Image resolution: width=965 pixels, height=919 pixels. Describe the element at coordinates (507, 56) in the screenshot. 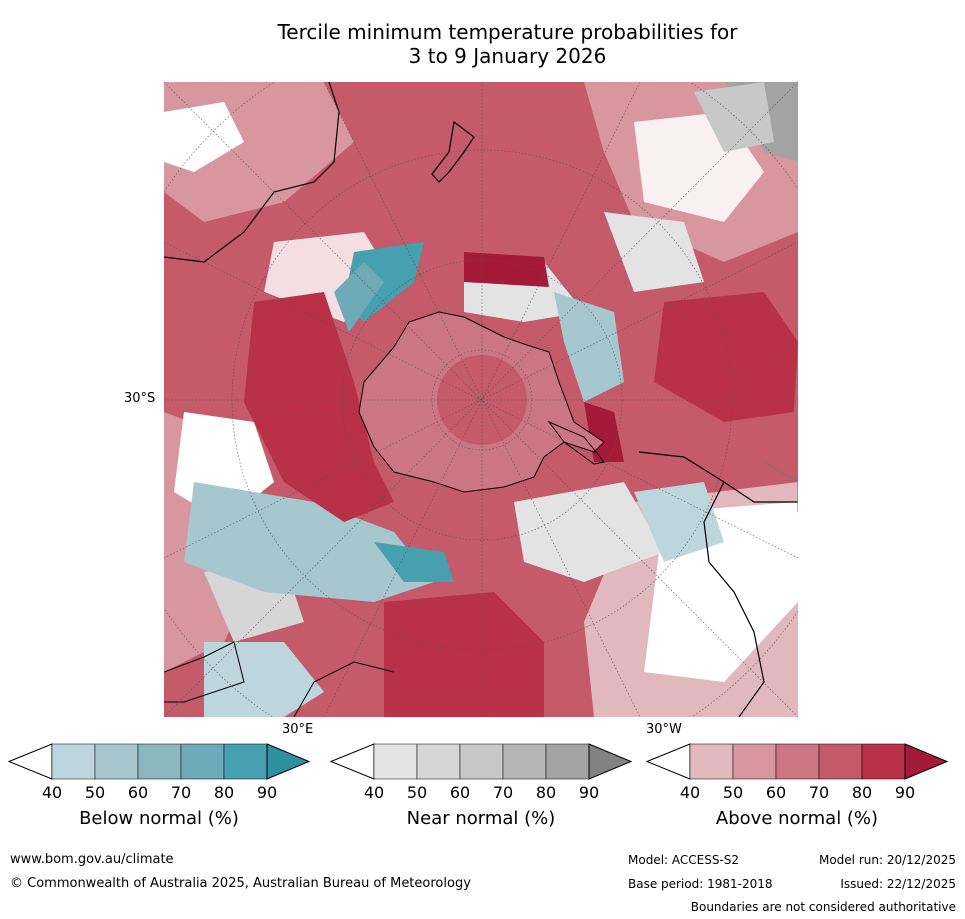

I see `title-line-2: 3 to 9 January 2026` at that location.